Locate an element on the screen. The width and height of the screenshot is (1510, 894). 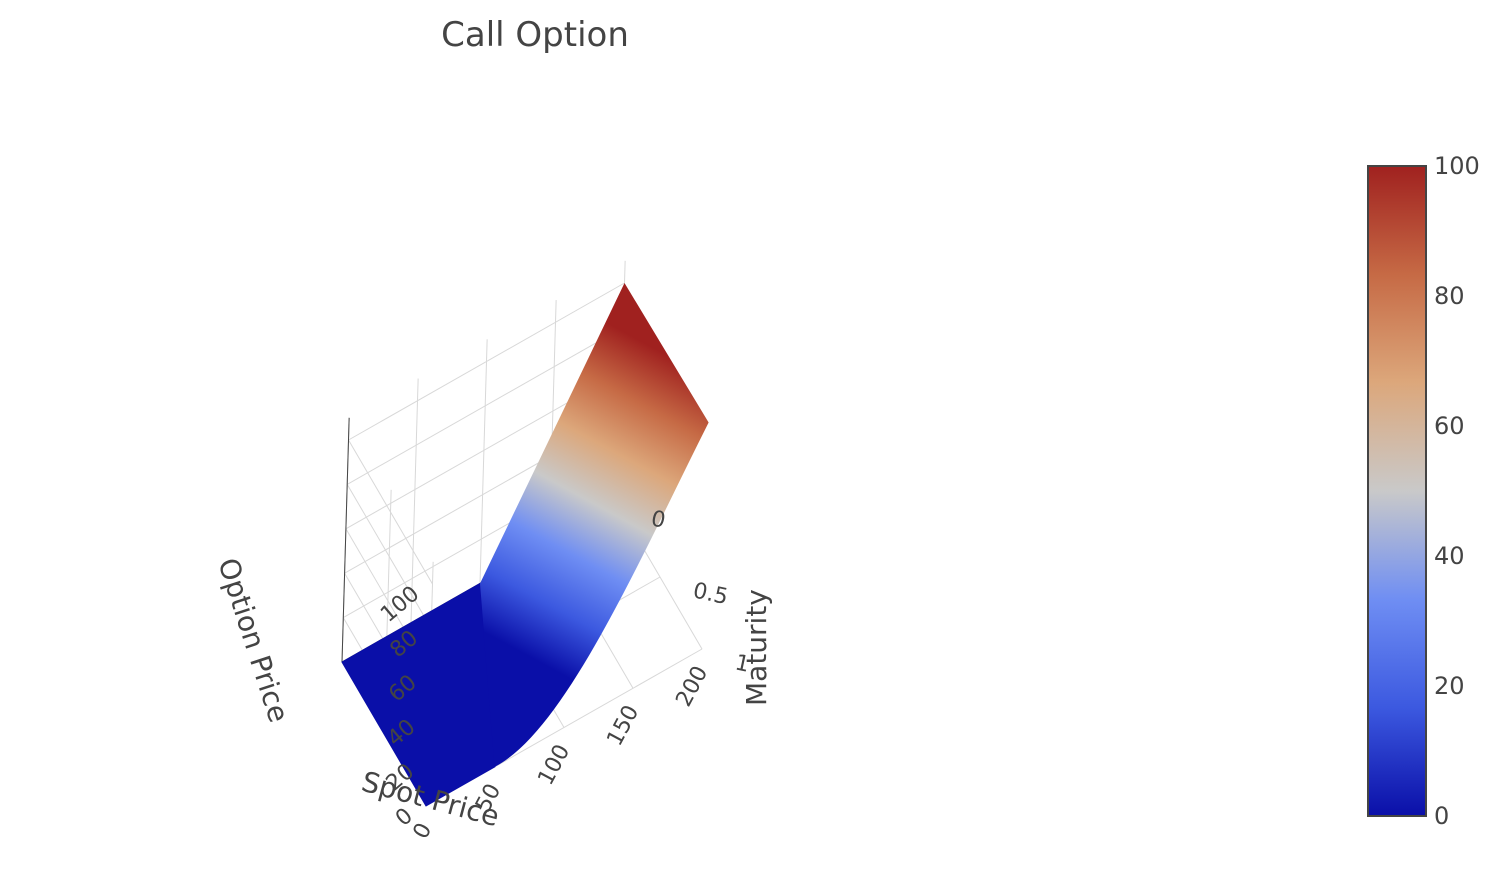
x-tick-label: 100 is located at coordinates (555, 765).